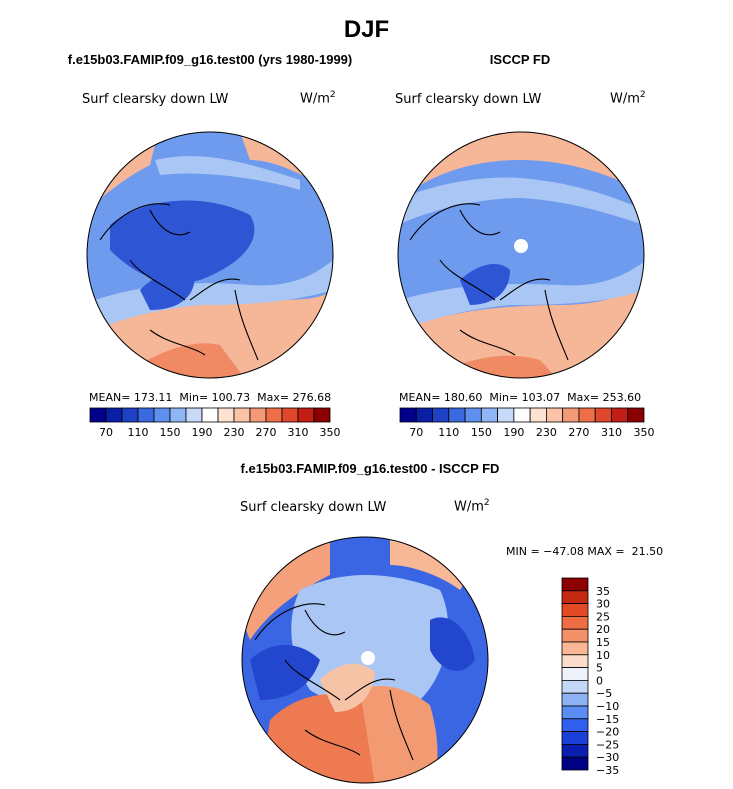 The width and height of the screenshot is (733, 789). What do you see at coordinates (210, 255) in the screenshot?
I see `panel1-map` at bounding box center [210, 255].